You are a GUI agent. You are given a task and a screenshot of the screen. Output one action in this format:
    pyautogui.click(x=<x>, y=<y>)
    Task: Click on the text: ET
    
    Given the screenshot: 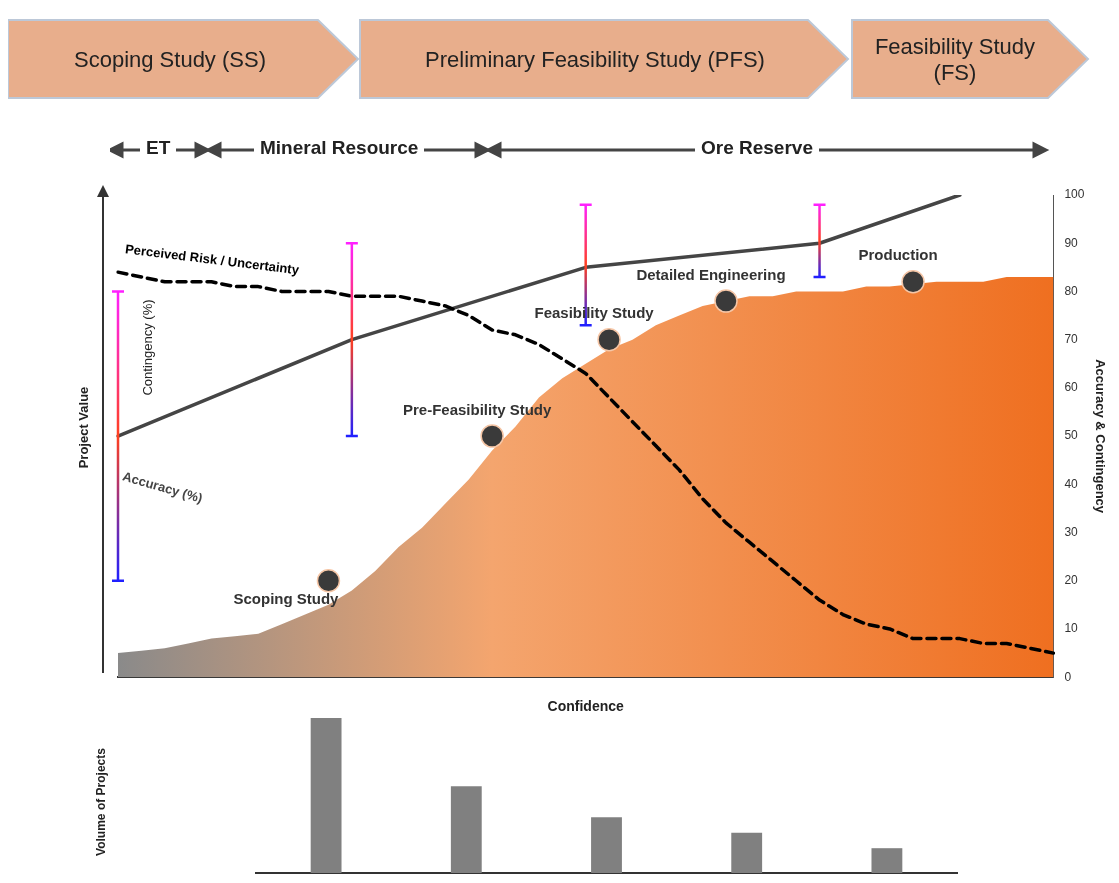 What is the action you would take?
    pyautogui.click(x=158, y=148)
    